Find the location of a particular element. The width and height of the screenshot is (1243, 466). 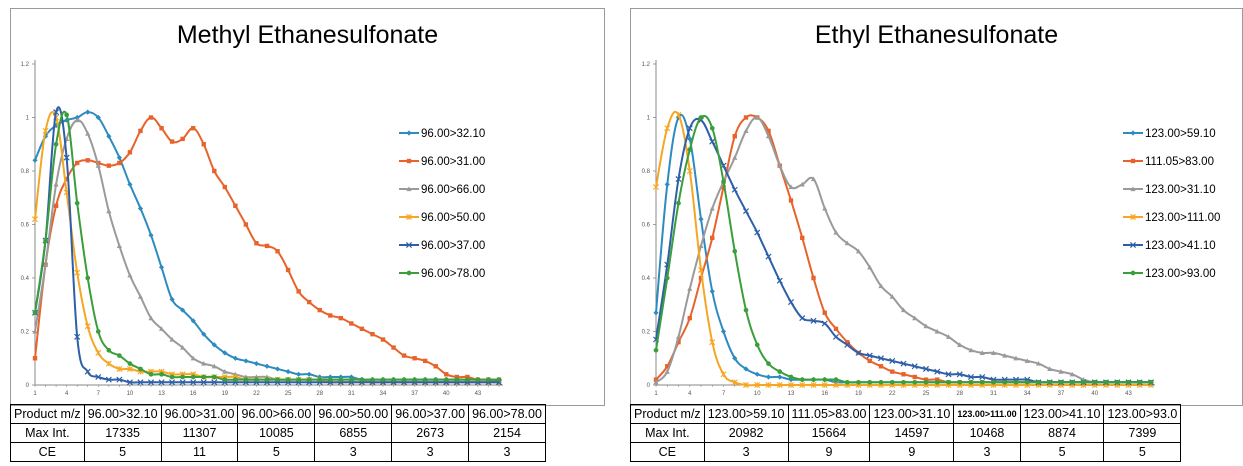

x-tick-label: 1 is located at coordinates (656, 394).